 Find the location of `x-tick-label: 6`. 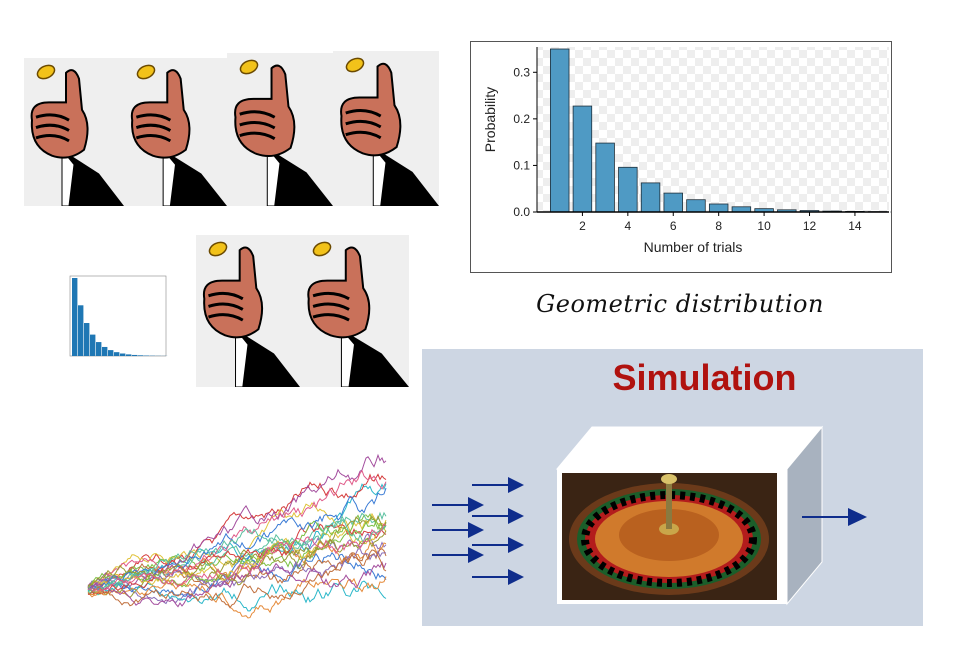

x-tick-label: 6 is located at coordinates (673, 226).